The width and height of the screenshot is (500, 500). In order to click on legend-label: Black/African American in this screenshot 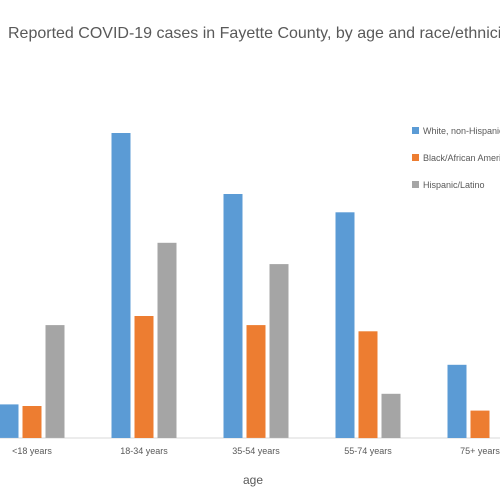, I will do `click(461, 158)`.